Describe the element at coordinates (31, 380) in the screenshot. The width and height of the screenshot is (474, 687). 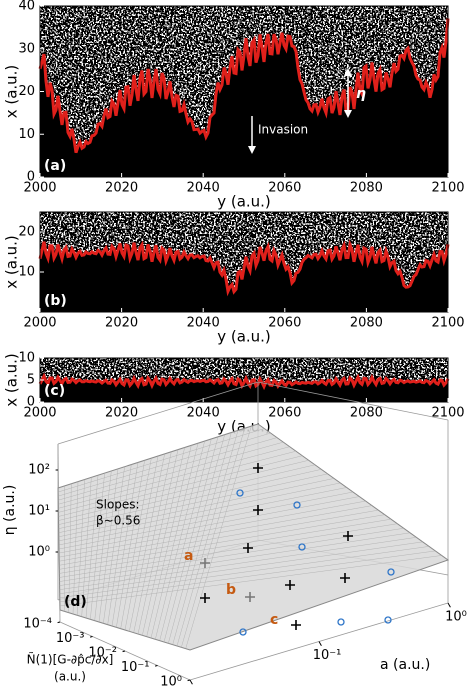
I see `y-tick-label: 5` at that location.